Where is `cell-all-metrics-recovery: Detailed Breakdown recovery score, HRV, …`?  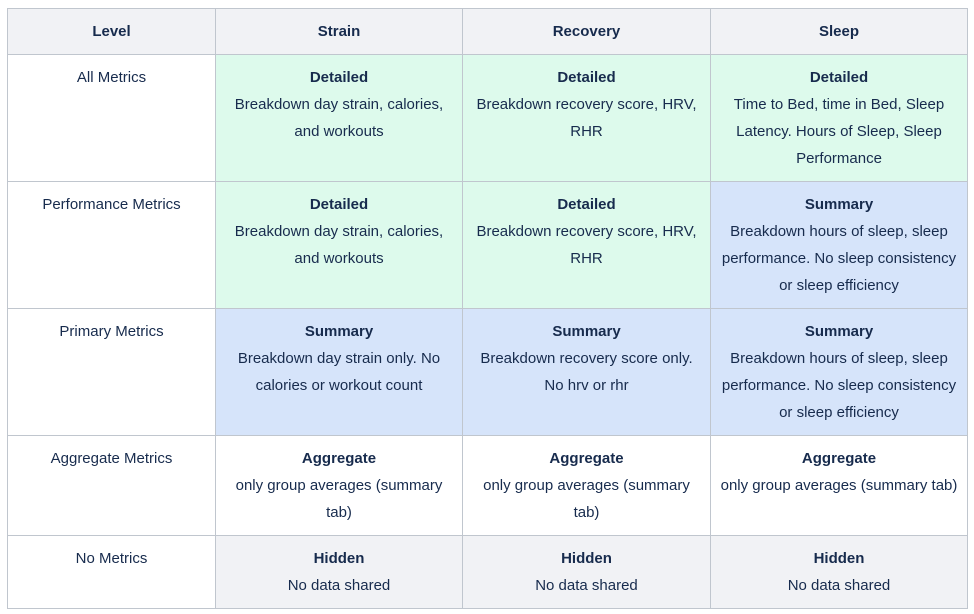
cell-all-metrics-recovery: Detailed Breakdown recovery score, HRV, … is located at coordinates (586, 118).